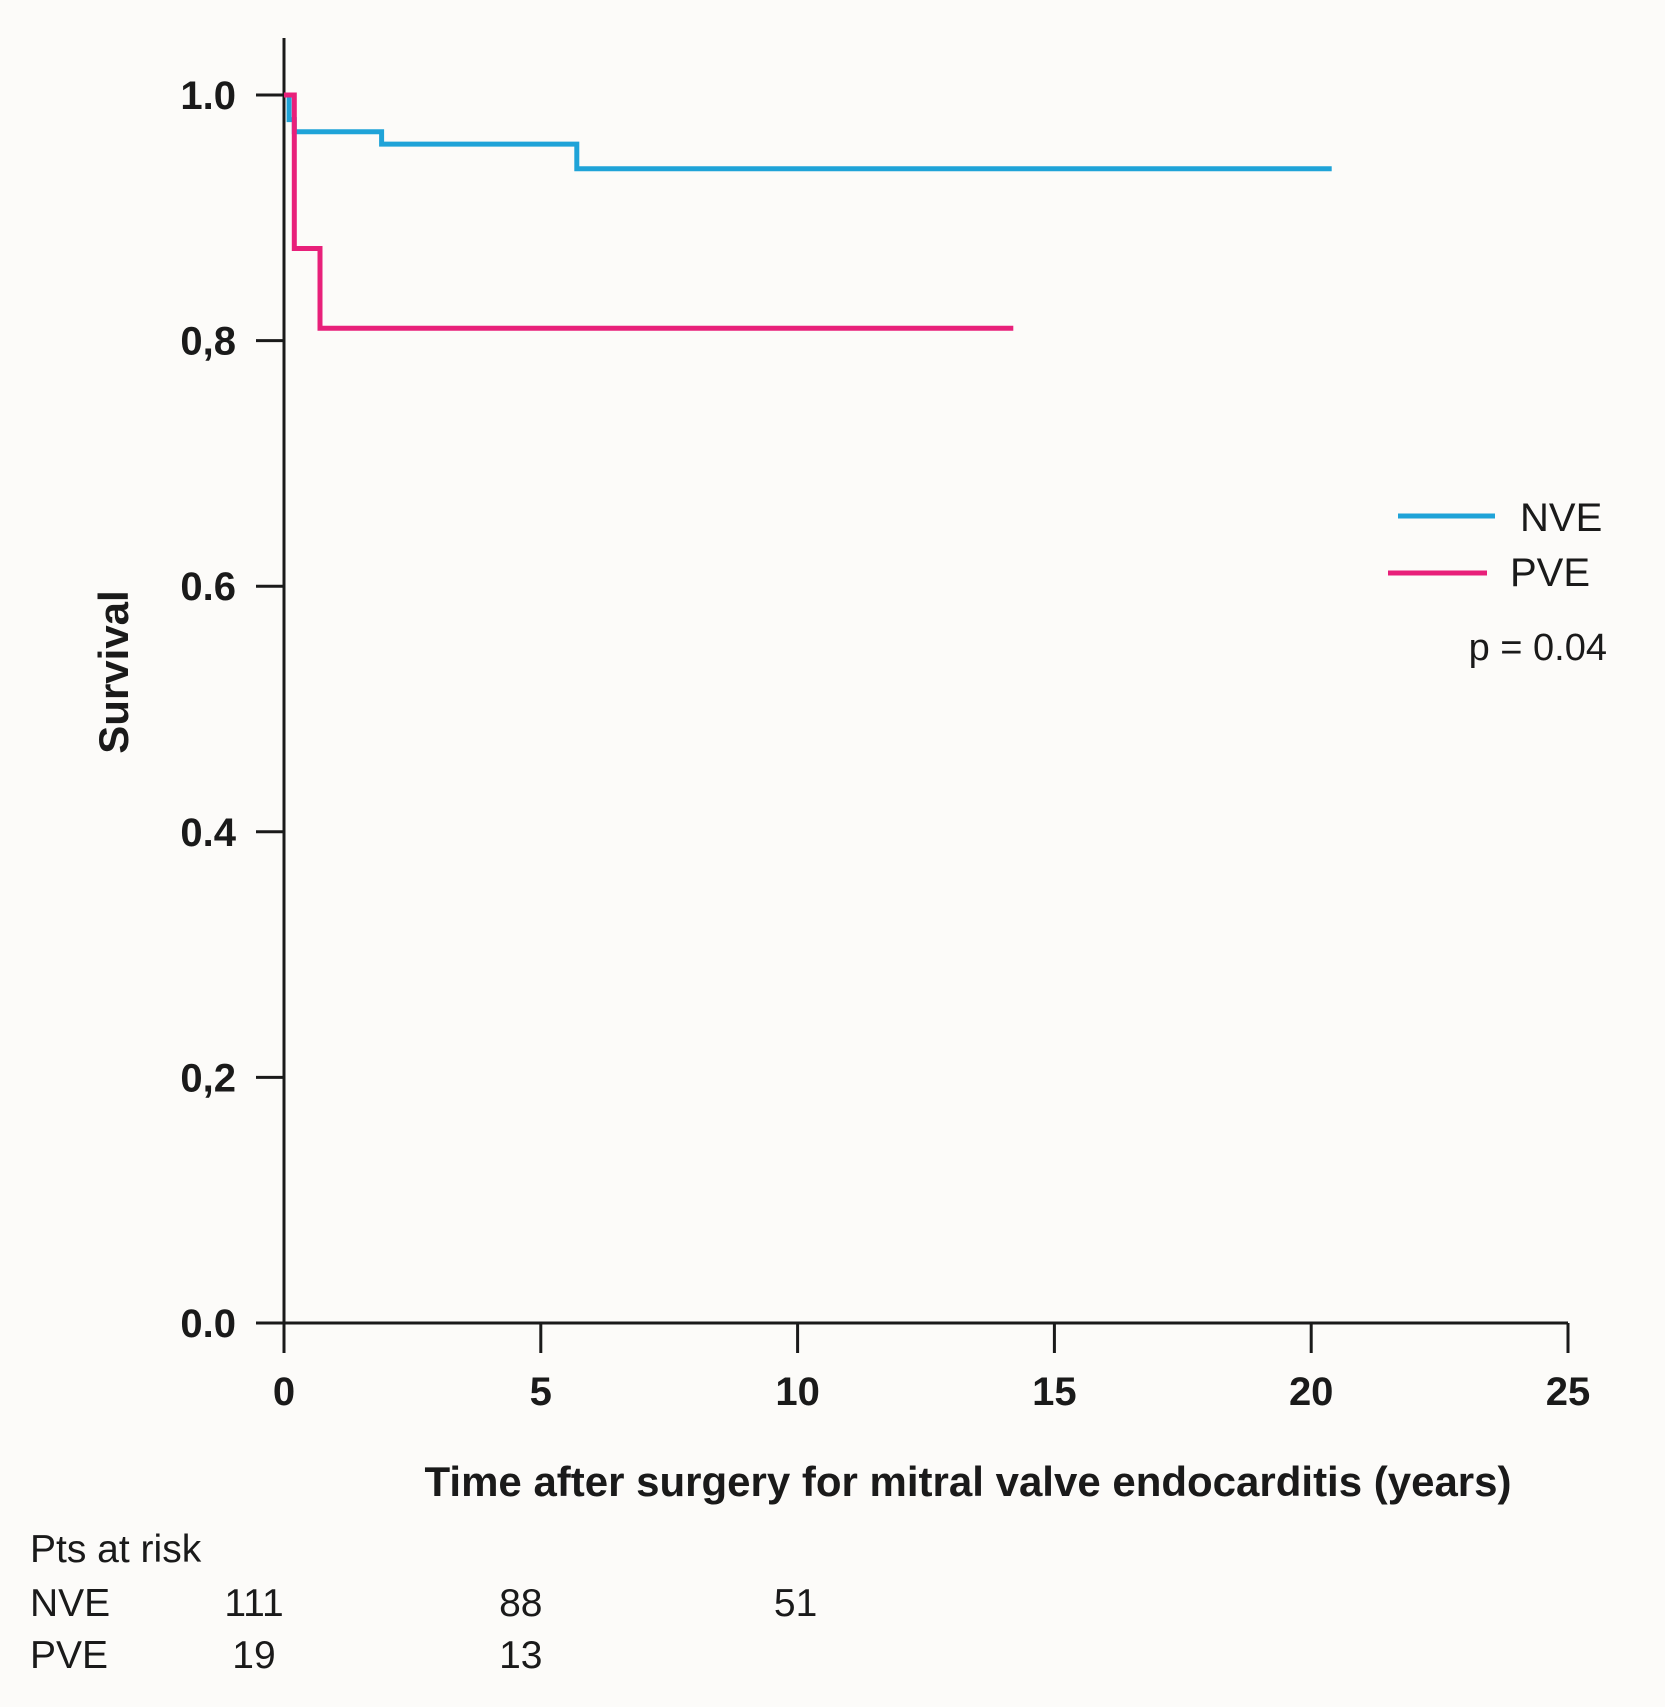 The width and height of the screenshot is (1665, 1707). Describe the element at coordinates (649, 211) in the screenshot. I see `survival-curve-pve` at that location.